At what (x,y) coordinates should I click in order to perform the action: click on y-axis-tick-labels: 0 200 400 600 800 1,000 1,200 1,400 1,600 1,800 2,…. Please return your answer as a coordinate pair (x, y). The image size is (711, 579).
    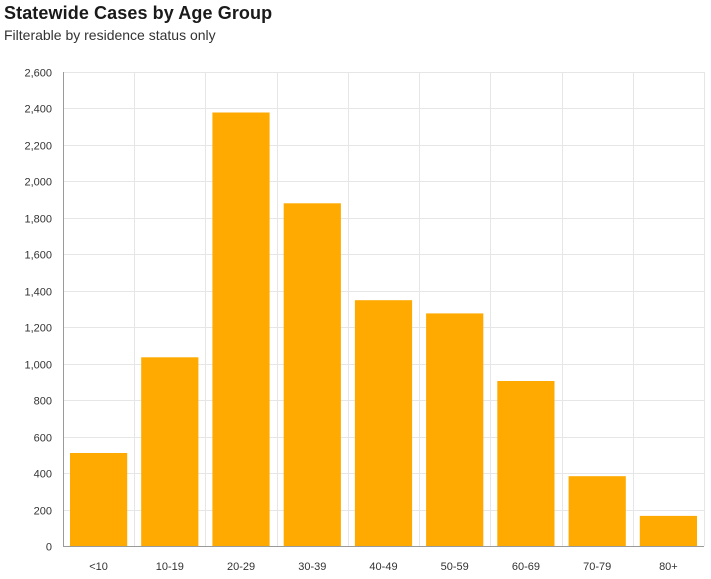
    Looking at the image, I should click on (38, 311).